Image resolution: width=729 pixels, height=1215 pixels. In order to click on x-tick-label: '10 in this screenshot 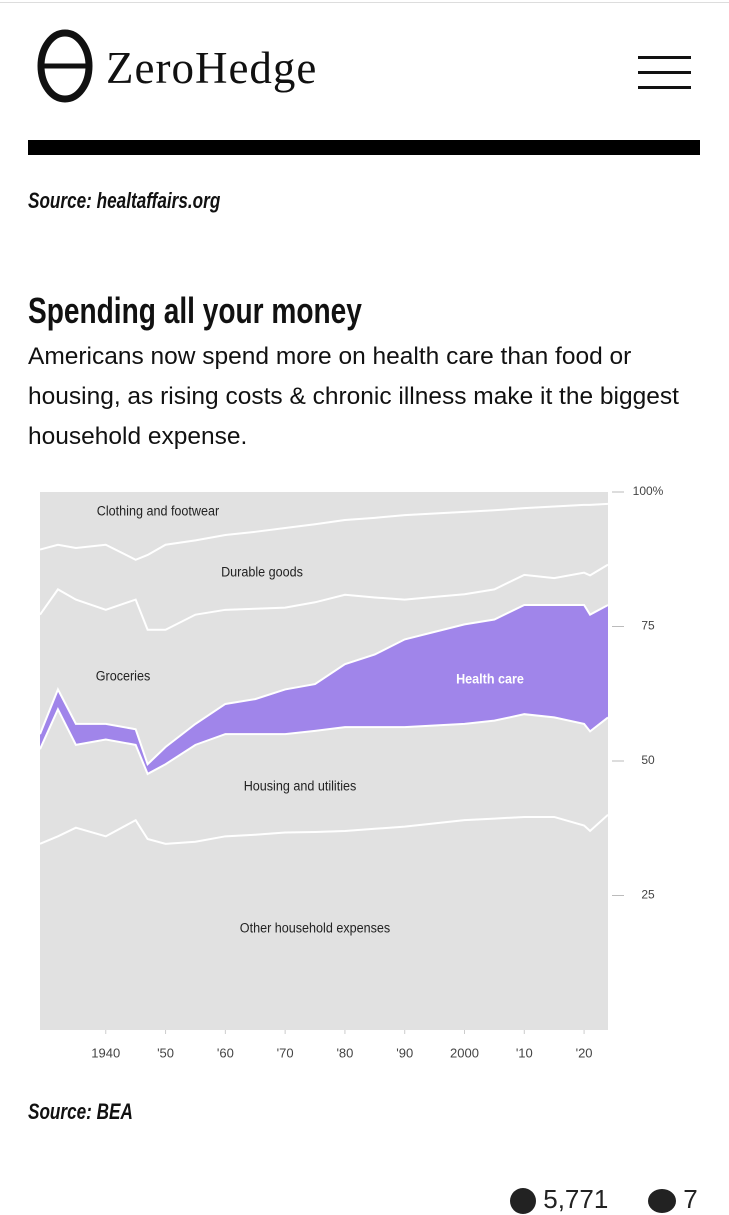, I will do `click(524, 1052)`.